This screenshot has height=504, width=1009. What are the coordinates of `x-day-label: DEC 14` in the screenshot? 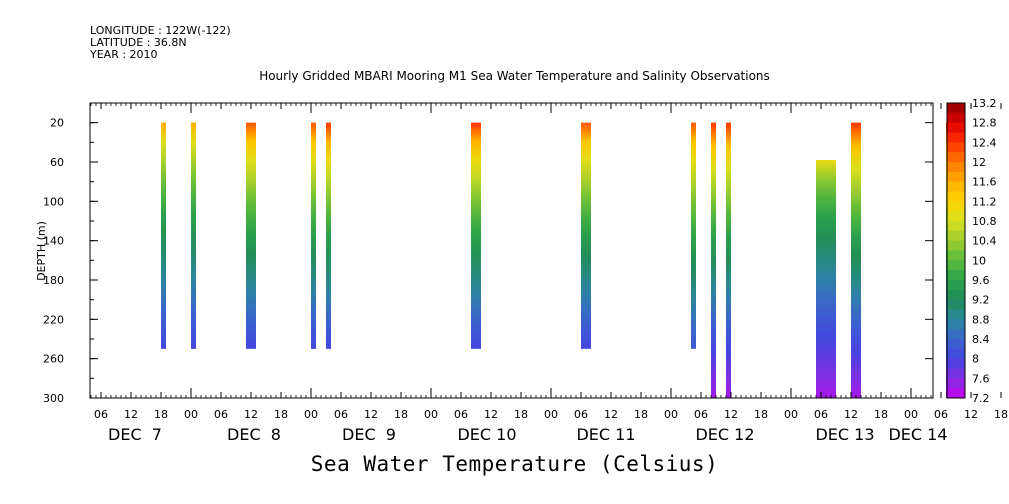 It's located at (917, 434).